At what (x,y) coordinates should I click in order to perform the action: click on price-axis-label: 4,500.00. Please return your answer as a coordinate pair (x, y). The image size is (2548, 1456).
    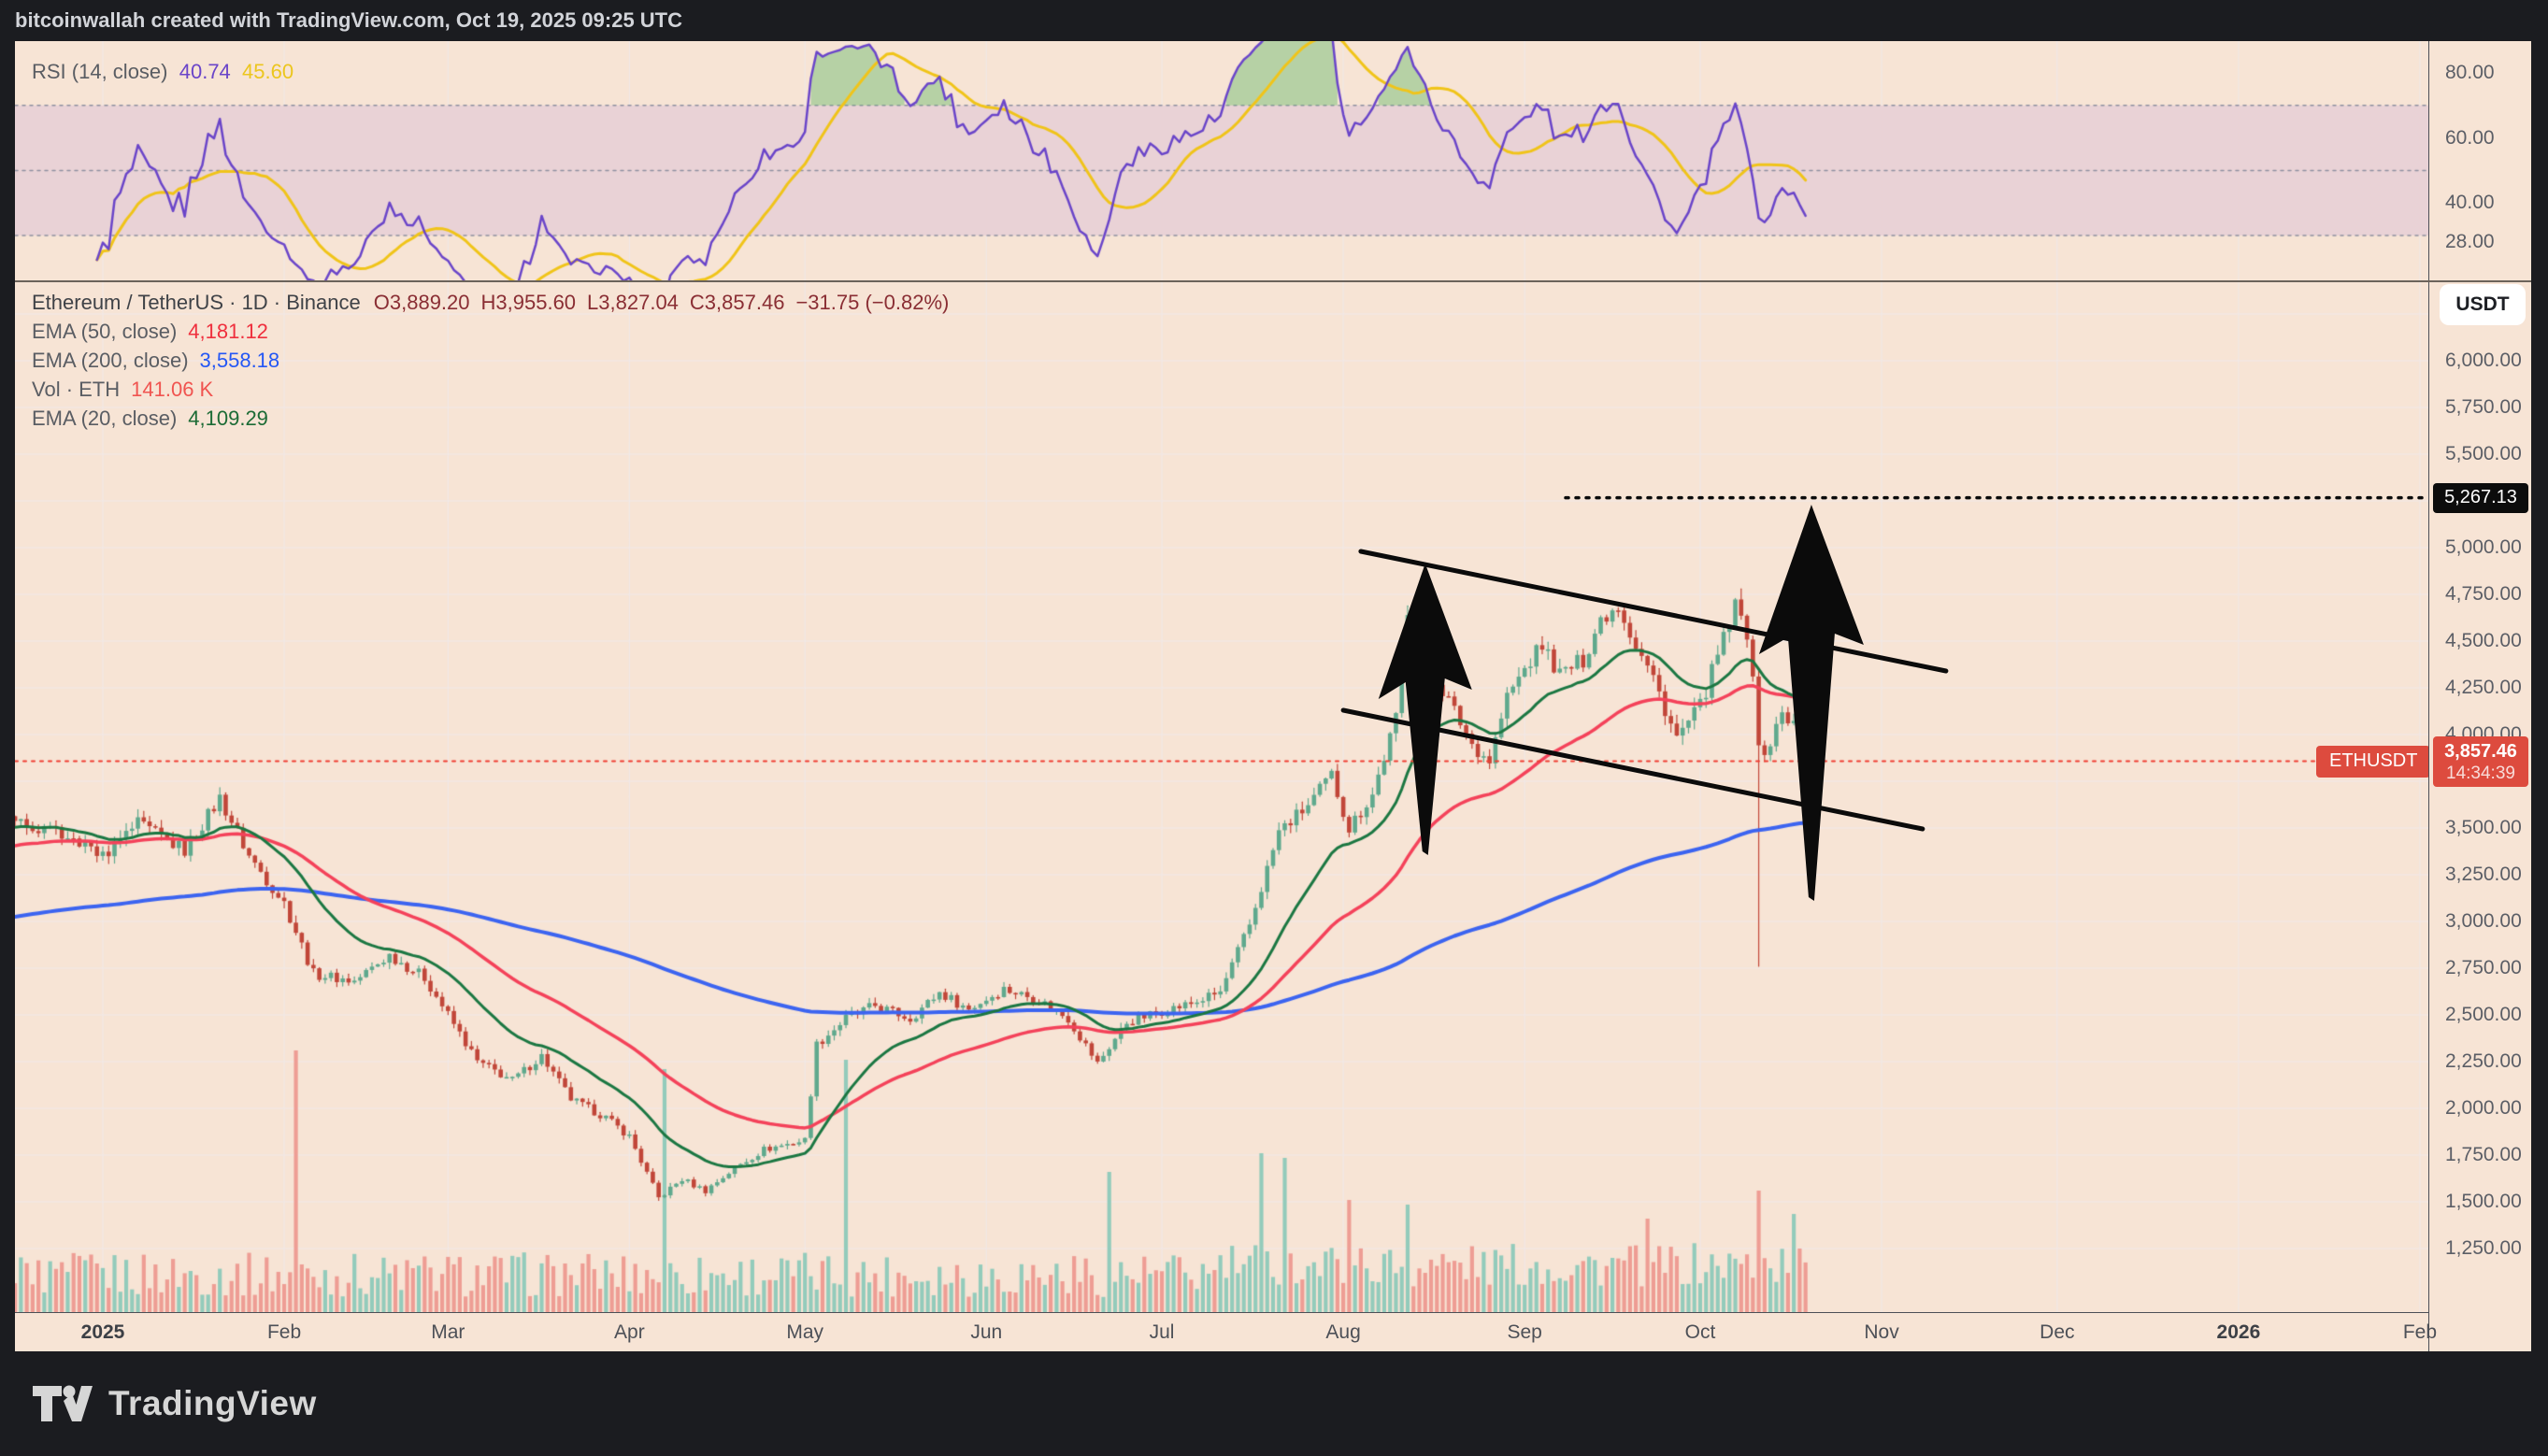
    Looking at the image, I should click on (2483, 640).